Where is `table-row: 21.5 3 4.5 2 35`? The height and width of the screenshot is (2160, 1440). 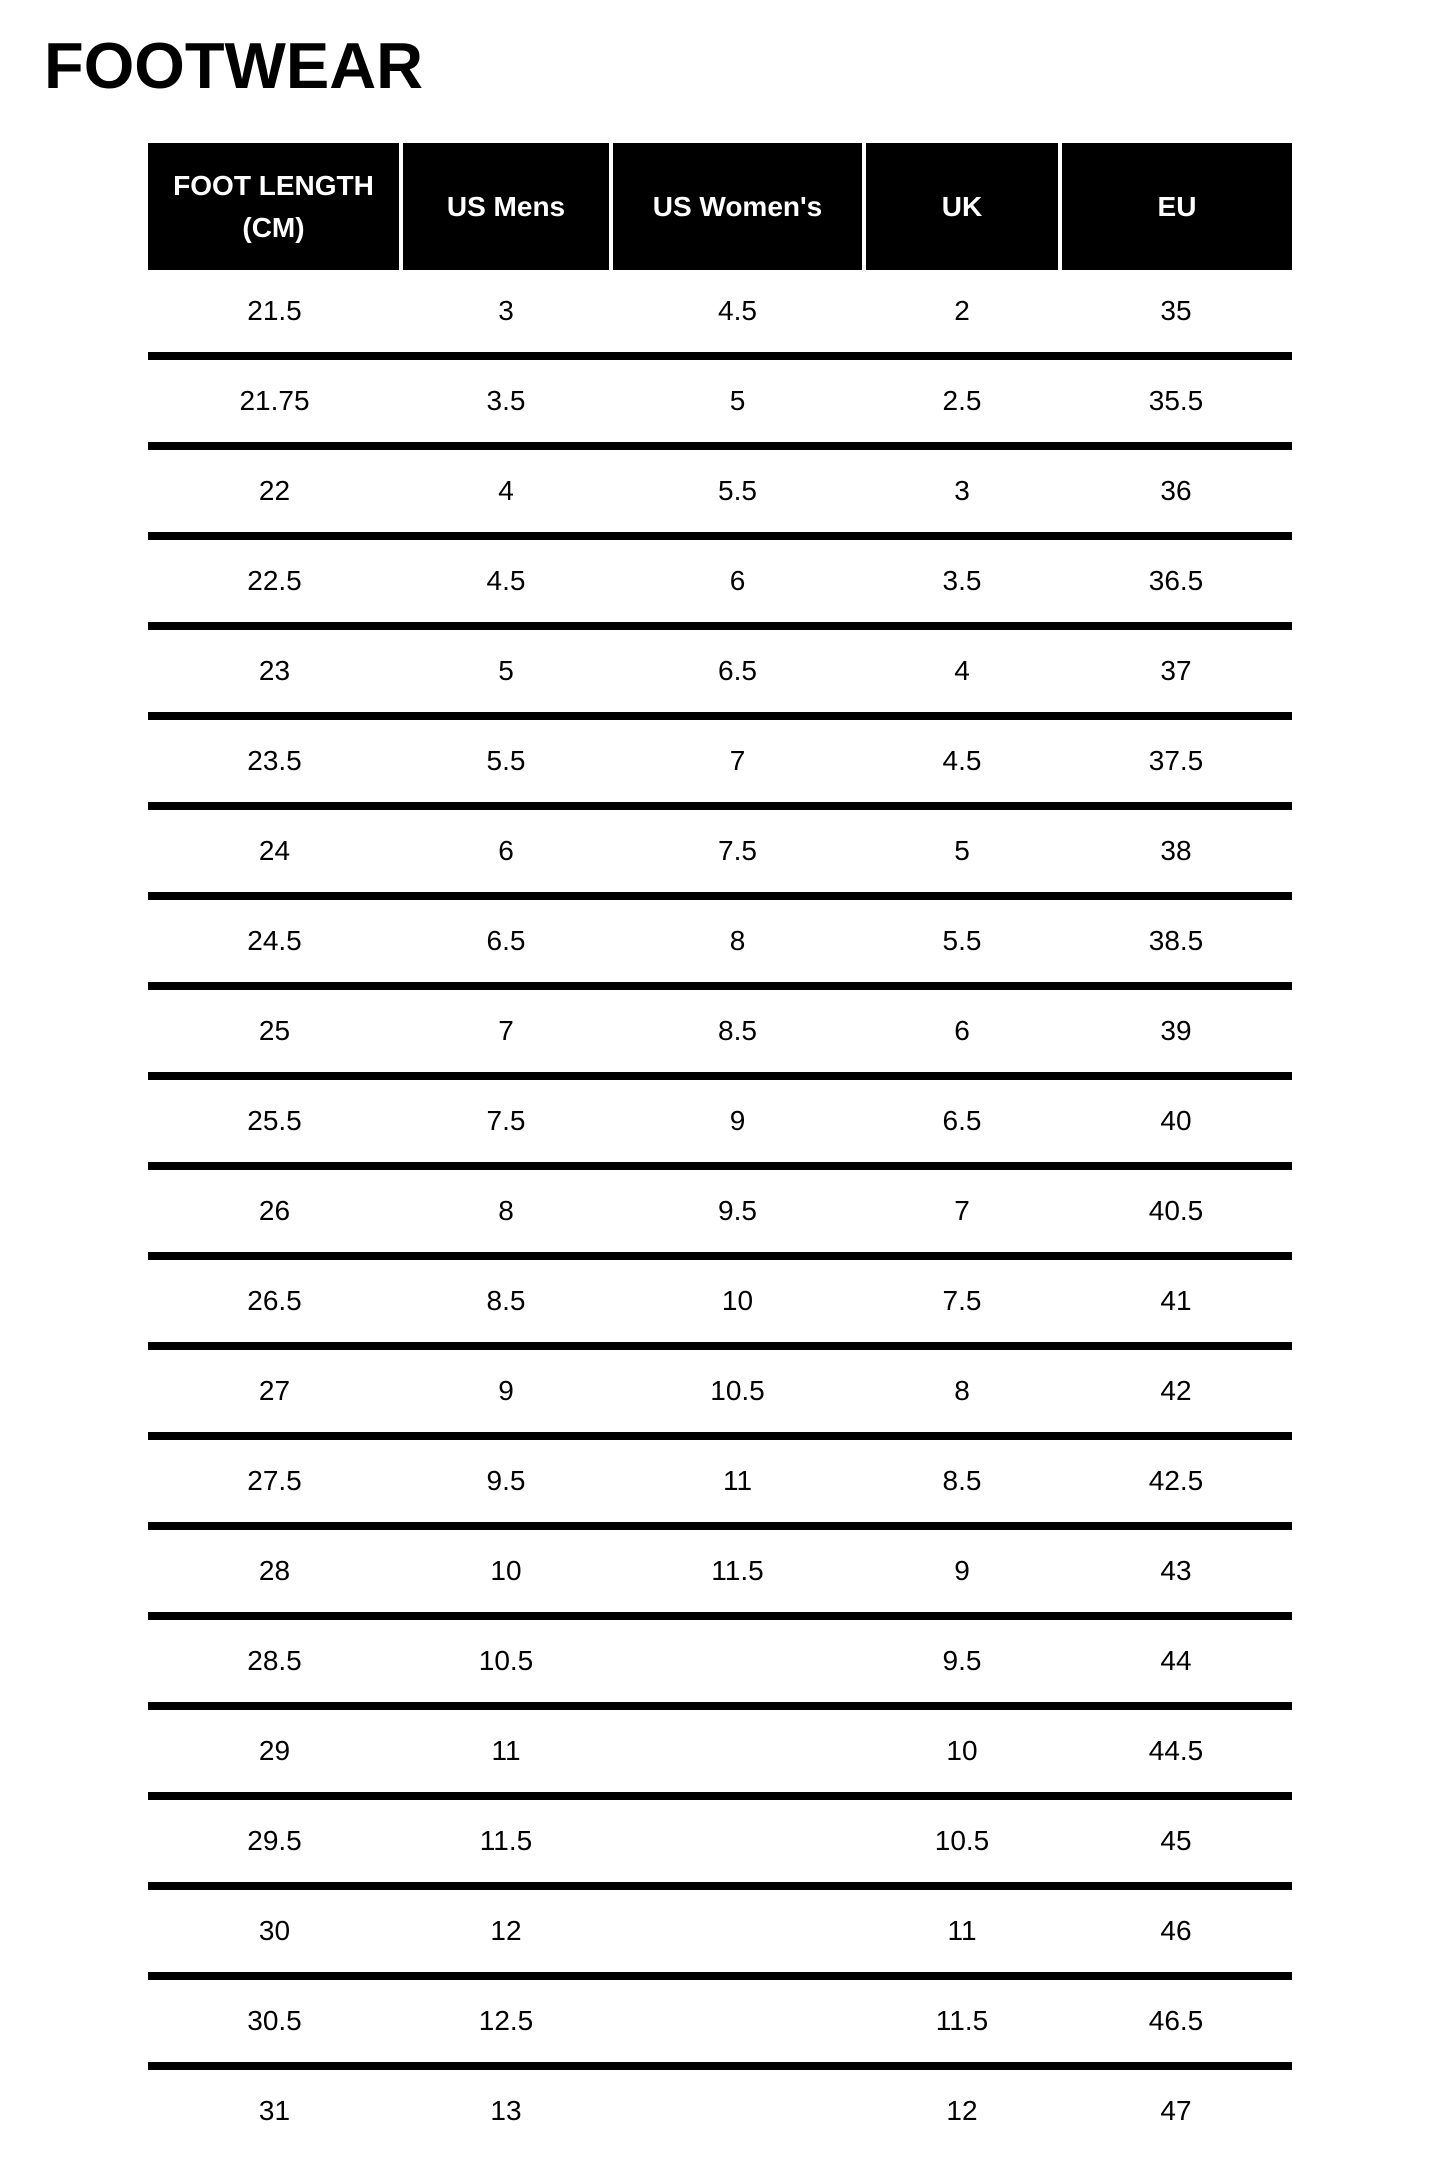
table-row: 21.5 3 4.5 2 35 is located at coordinates (720, 315).